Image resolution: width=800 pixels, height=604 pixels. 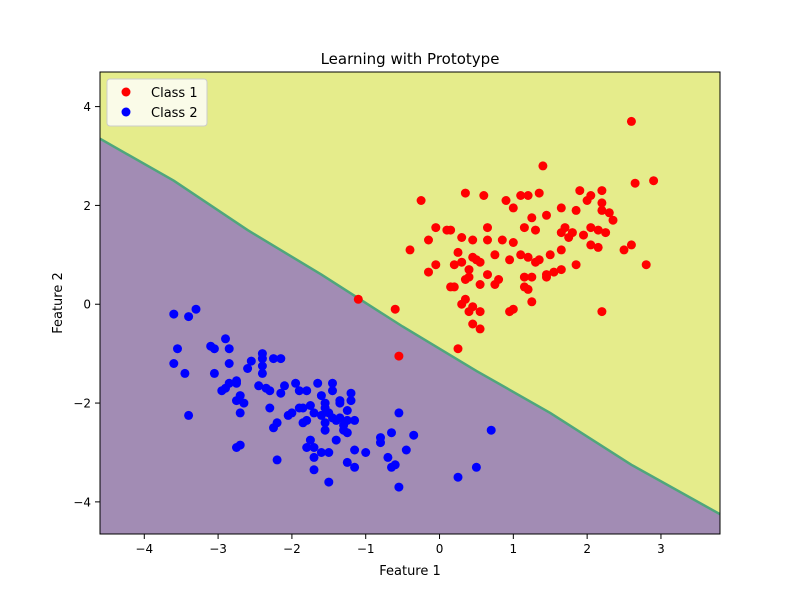 I want to click on chart-title: Learning with Prototype, so click(x=410, y=59).